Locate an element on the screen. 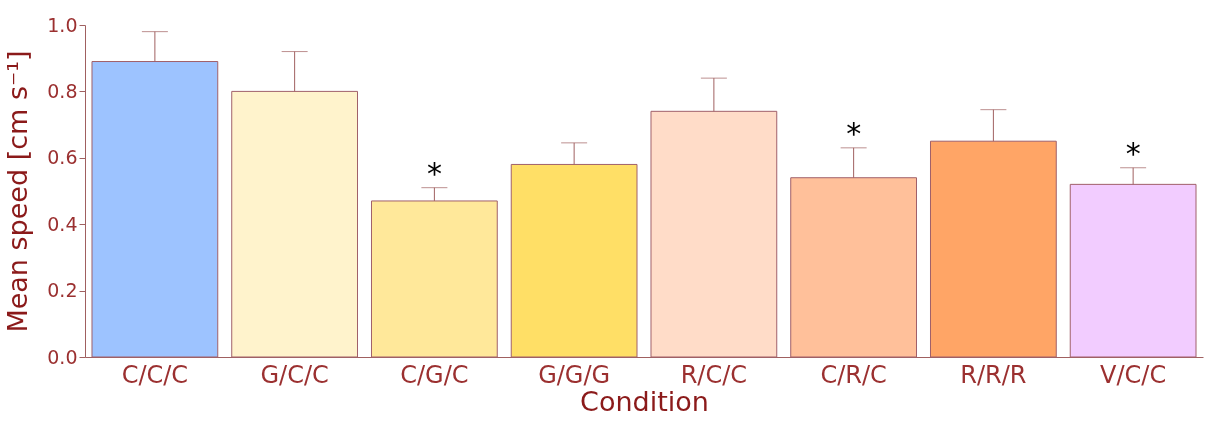 Image resolution: width=1227 pixels, height=423 pixels. x-tick-label: C/C/C is located at coordinates (155, 374).